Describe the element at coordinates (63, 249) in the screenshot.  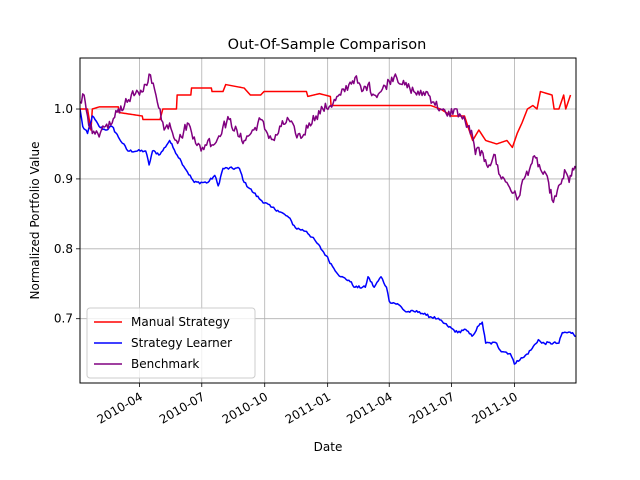
I see `y-tick-label: 0.8` at that location.